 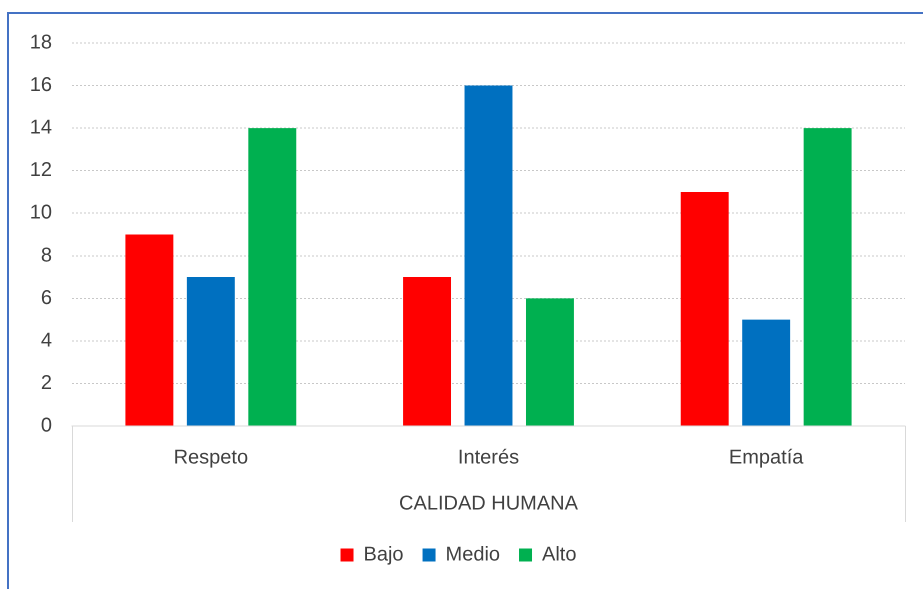 What do you see at coordinates (41, 213) in the screenshot?
I see `y-tick-label: 10` at bounding box center [41, 213].